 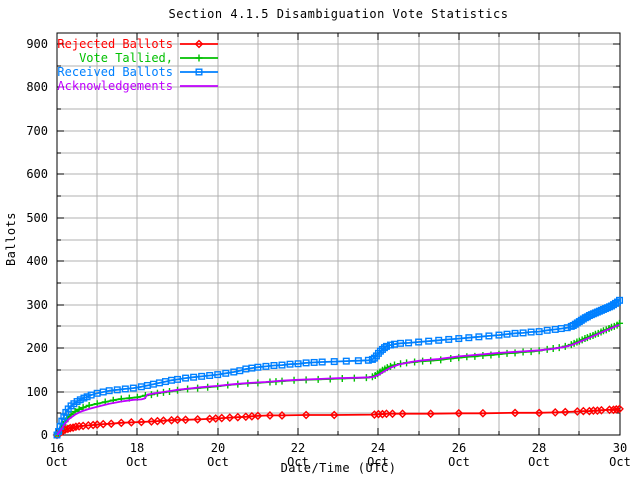 I want to click on legend-label-vote-tallied: Vote Tallied,, so click(x=126, y=58).